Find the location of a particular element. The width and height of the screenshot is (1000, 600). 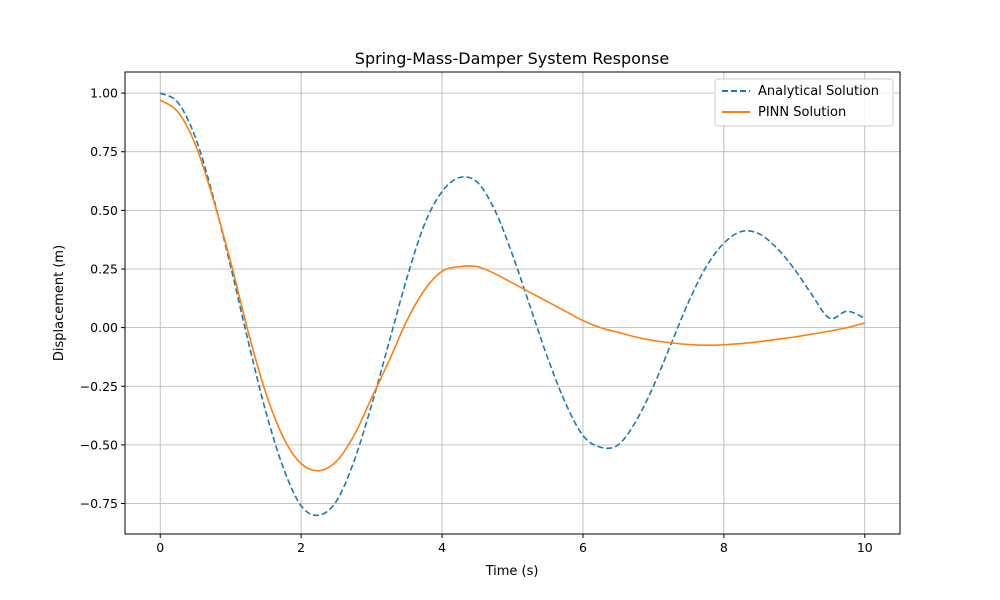

y-tick-label: 0.50 is located at coordinates (104, 210).